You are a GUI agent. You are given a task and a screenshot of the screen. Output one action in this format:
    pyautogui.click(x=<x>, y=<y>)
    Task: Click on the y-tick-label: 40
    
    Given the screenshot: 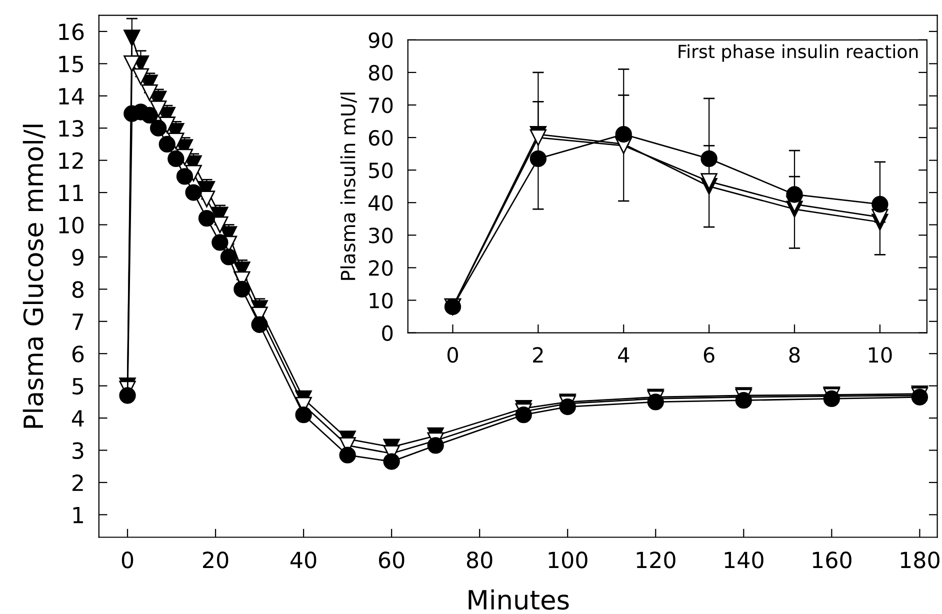 What is the action you would take?
    pyautogui.click(x=380, y=203)
    